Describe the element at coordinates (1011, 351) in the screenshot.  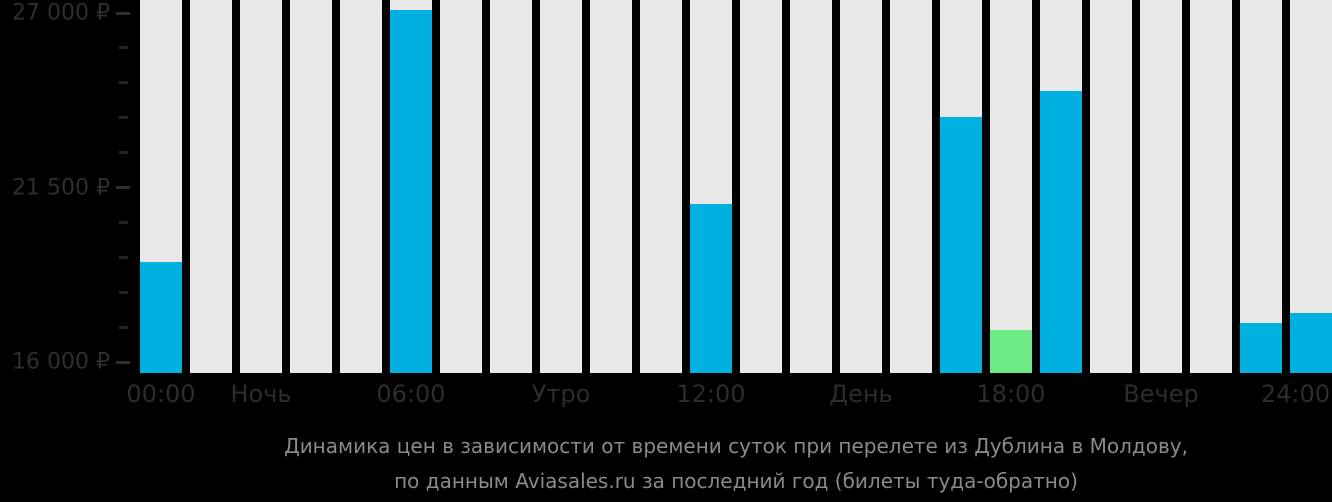
I see `cheapest-price-bar` at that location.